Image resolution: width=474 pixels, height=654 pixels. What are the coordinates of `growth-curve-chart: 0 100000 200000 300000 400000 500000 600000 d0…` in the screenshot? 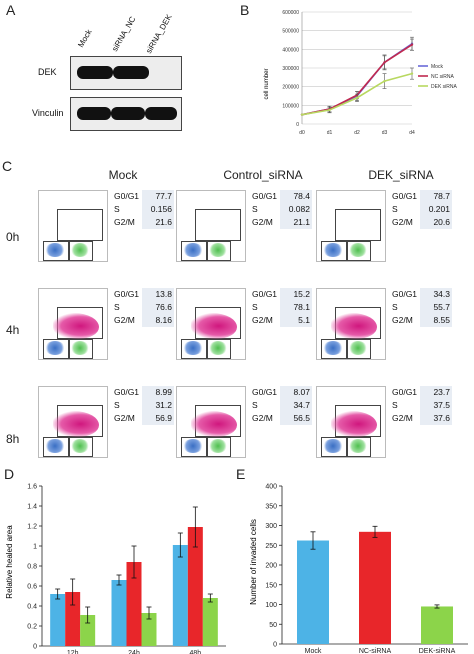 It's located at (361, 73).